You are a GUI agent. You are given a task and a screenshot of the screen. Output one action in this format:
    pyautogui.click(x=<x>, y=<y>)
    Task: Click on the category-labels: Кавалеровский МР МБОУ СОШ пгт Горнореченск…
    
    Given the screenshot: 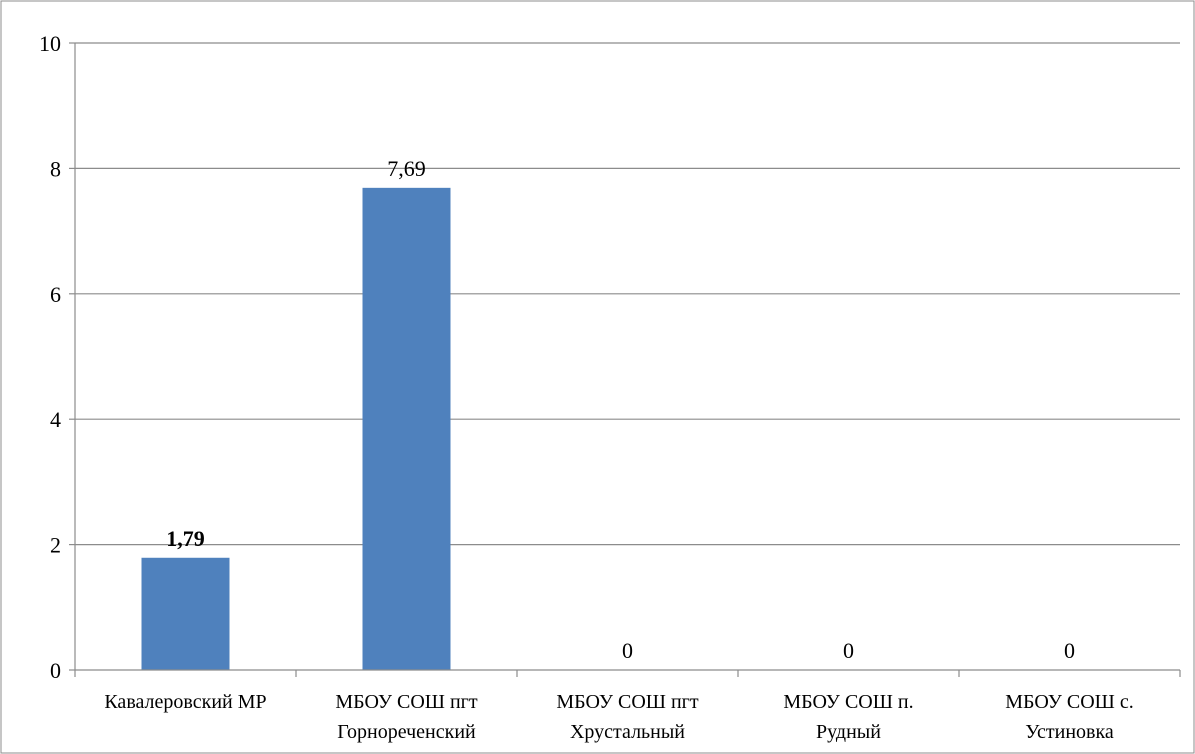 What is the action you would take?
    pyautogui.click(x=618, y=717)
    